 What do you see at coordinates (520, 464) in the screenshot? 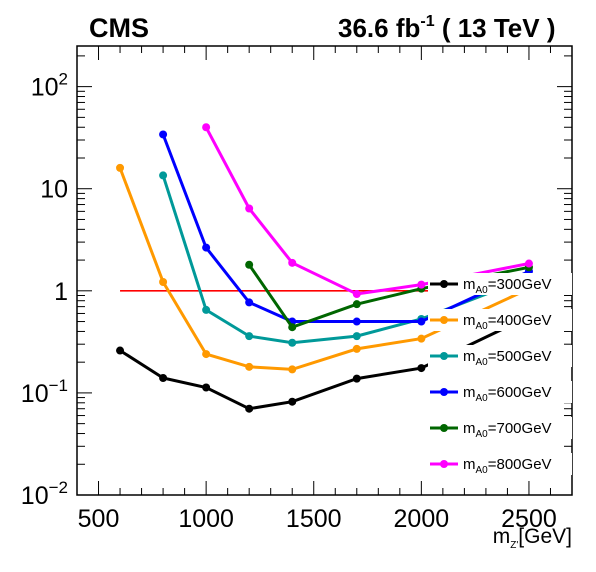
I see `legend-label-rest: =800GeV` at bounding box center [520, 464].